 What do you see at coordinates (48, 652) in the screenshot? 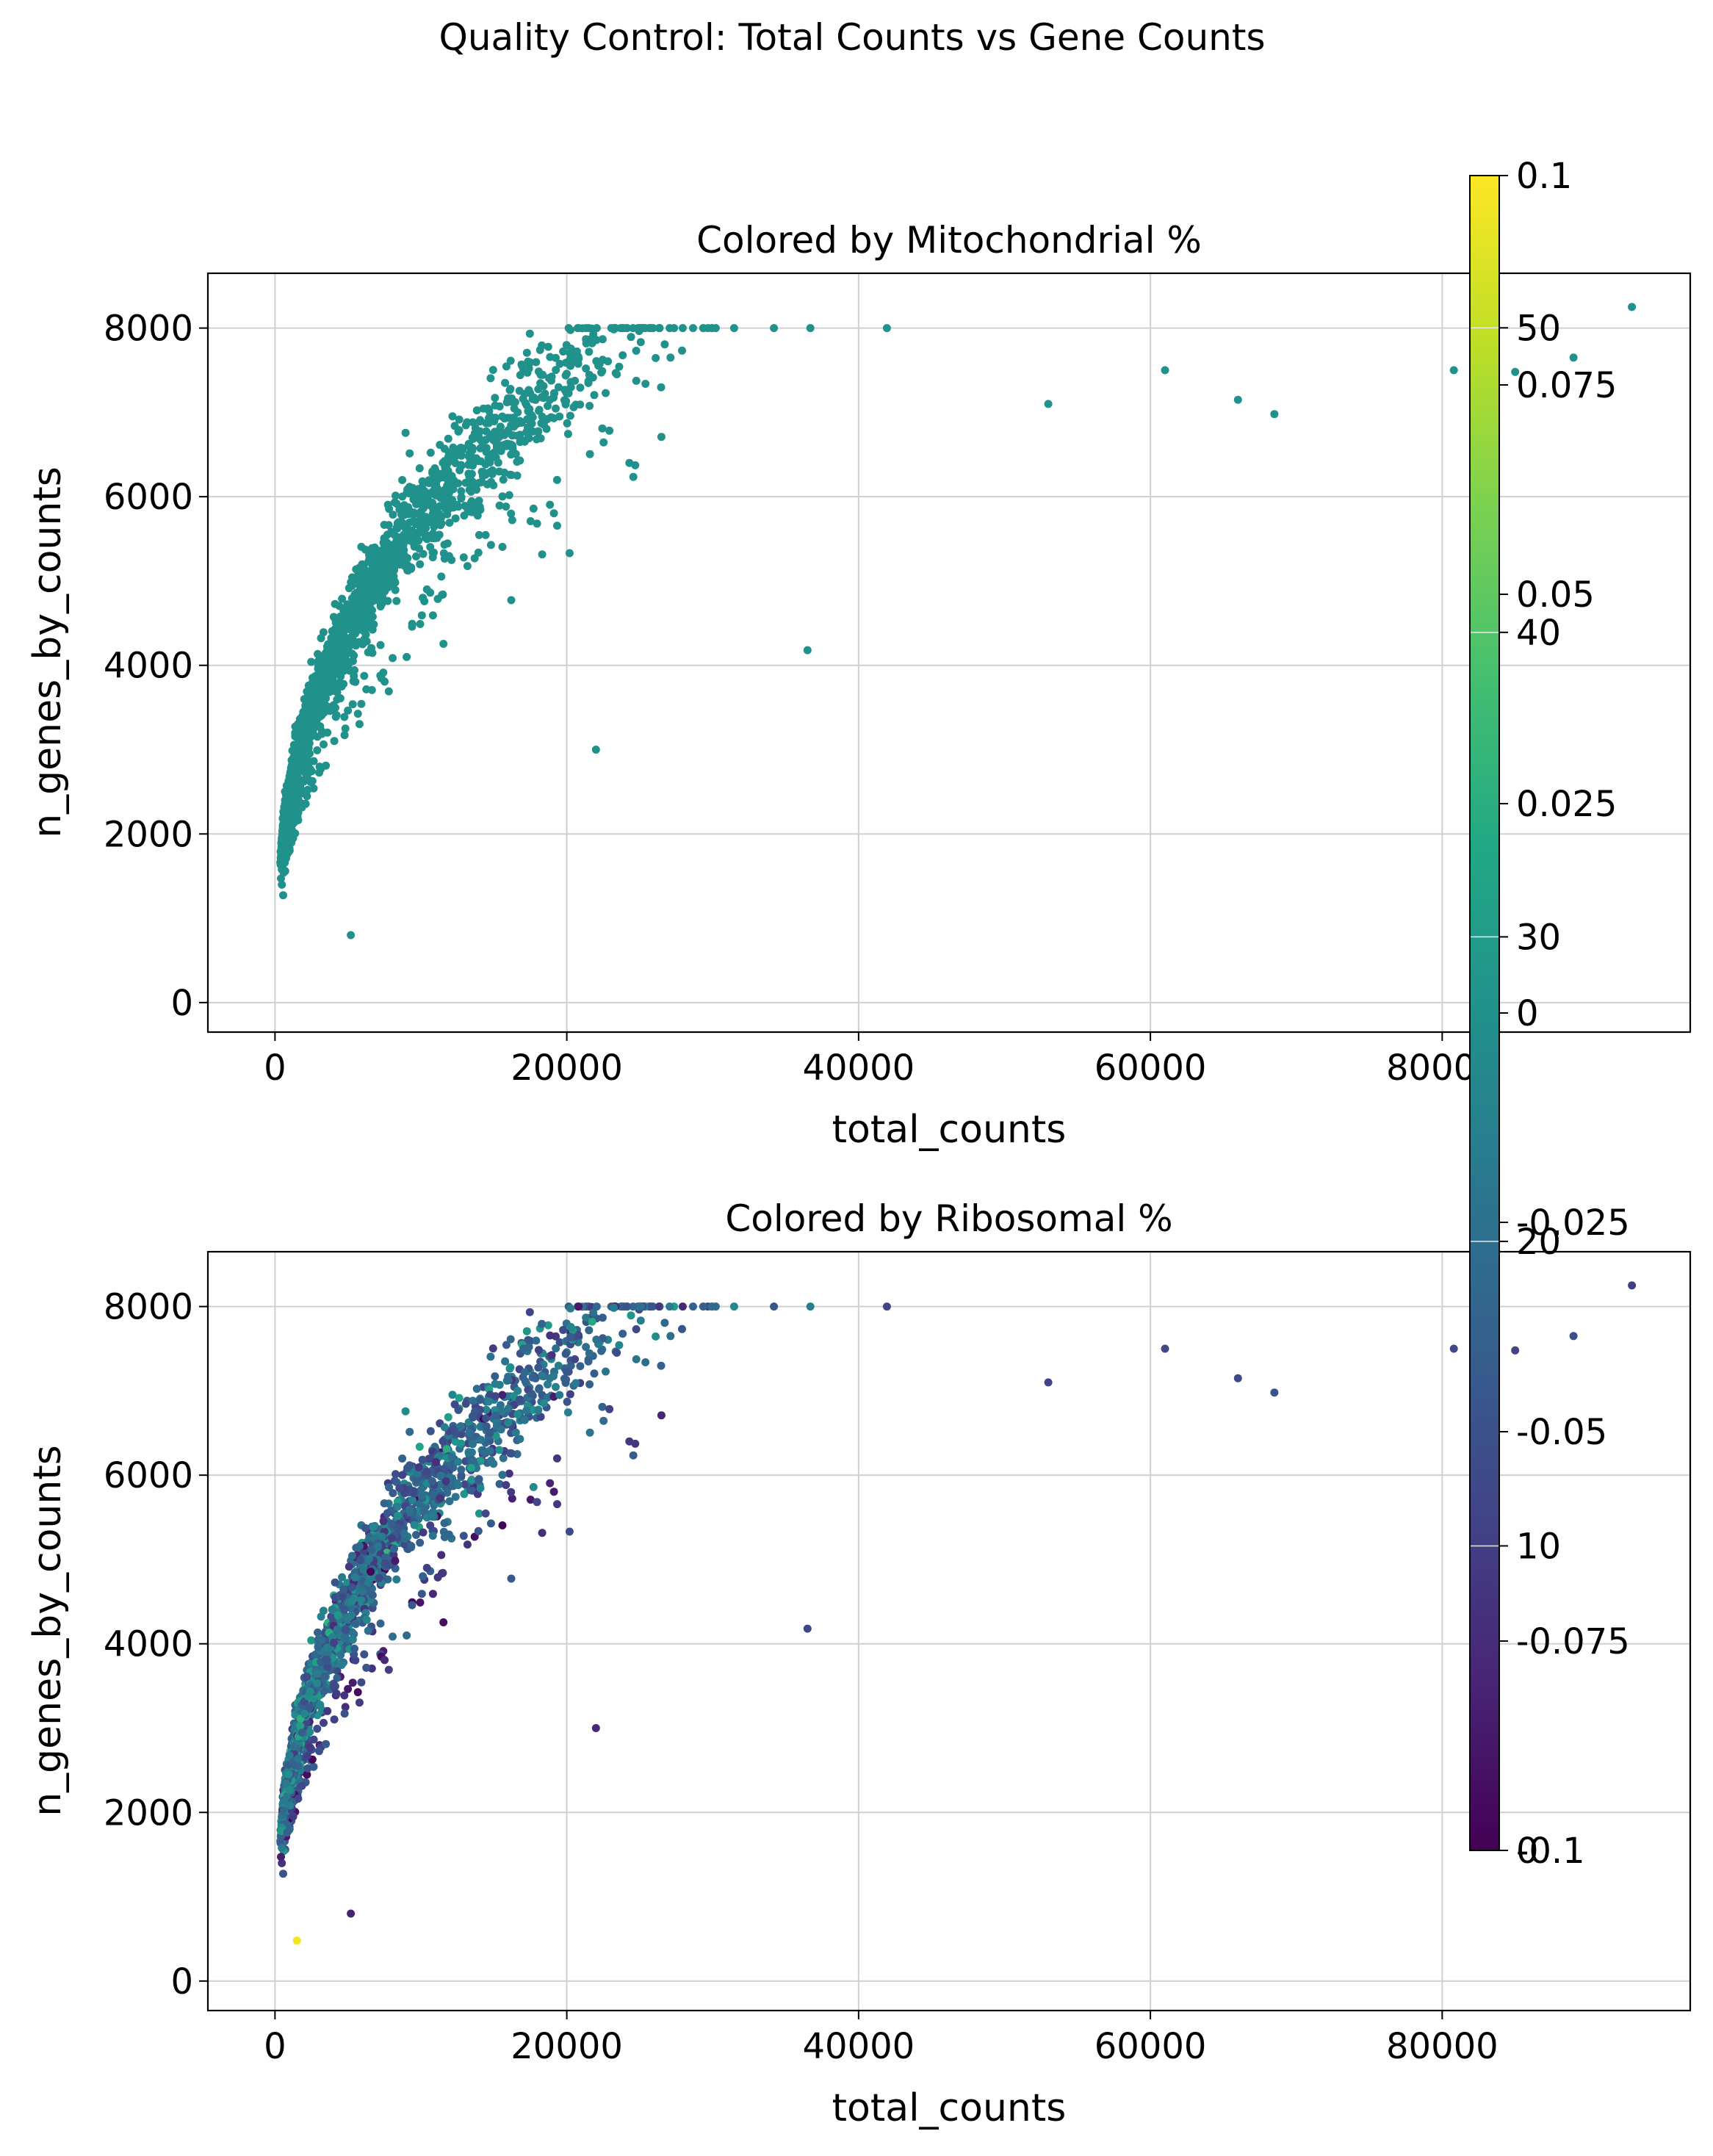
I see `y-axis-label-mito: n_genes_by_counts` at bounding box center [48, 652].